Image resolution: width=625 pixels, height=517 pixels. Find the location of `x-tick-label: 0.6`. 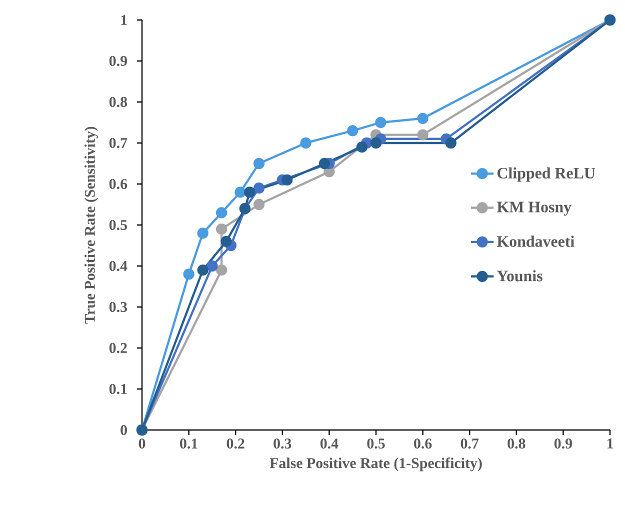

x-tick-label: 0.6 is located at coordinates (423, 443).